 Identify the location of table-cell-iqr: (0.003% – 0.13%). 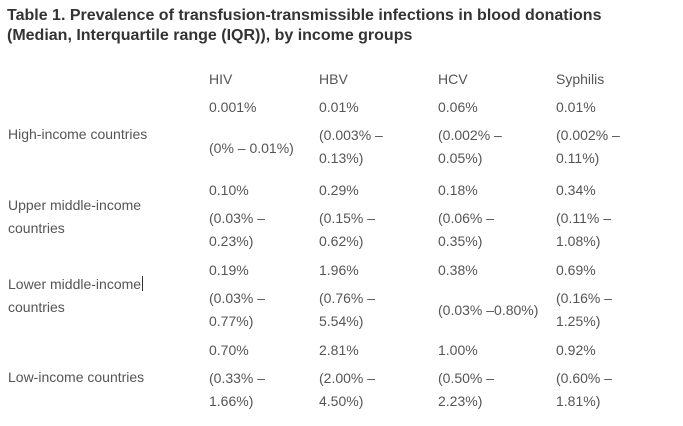
(351, 146).